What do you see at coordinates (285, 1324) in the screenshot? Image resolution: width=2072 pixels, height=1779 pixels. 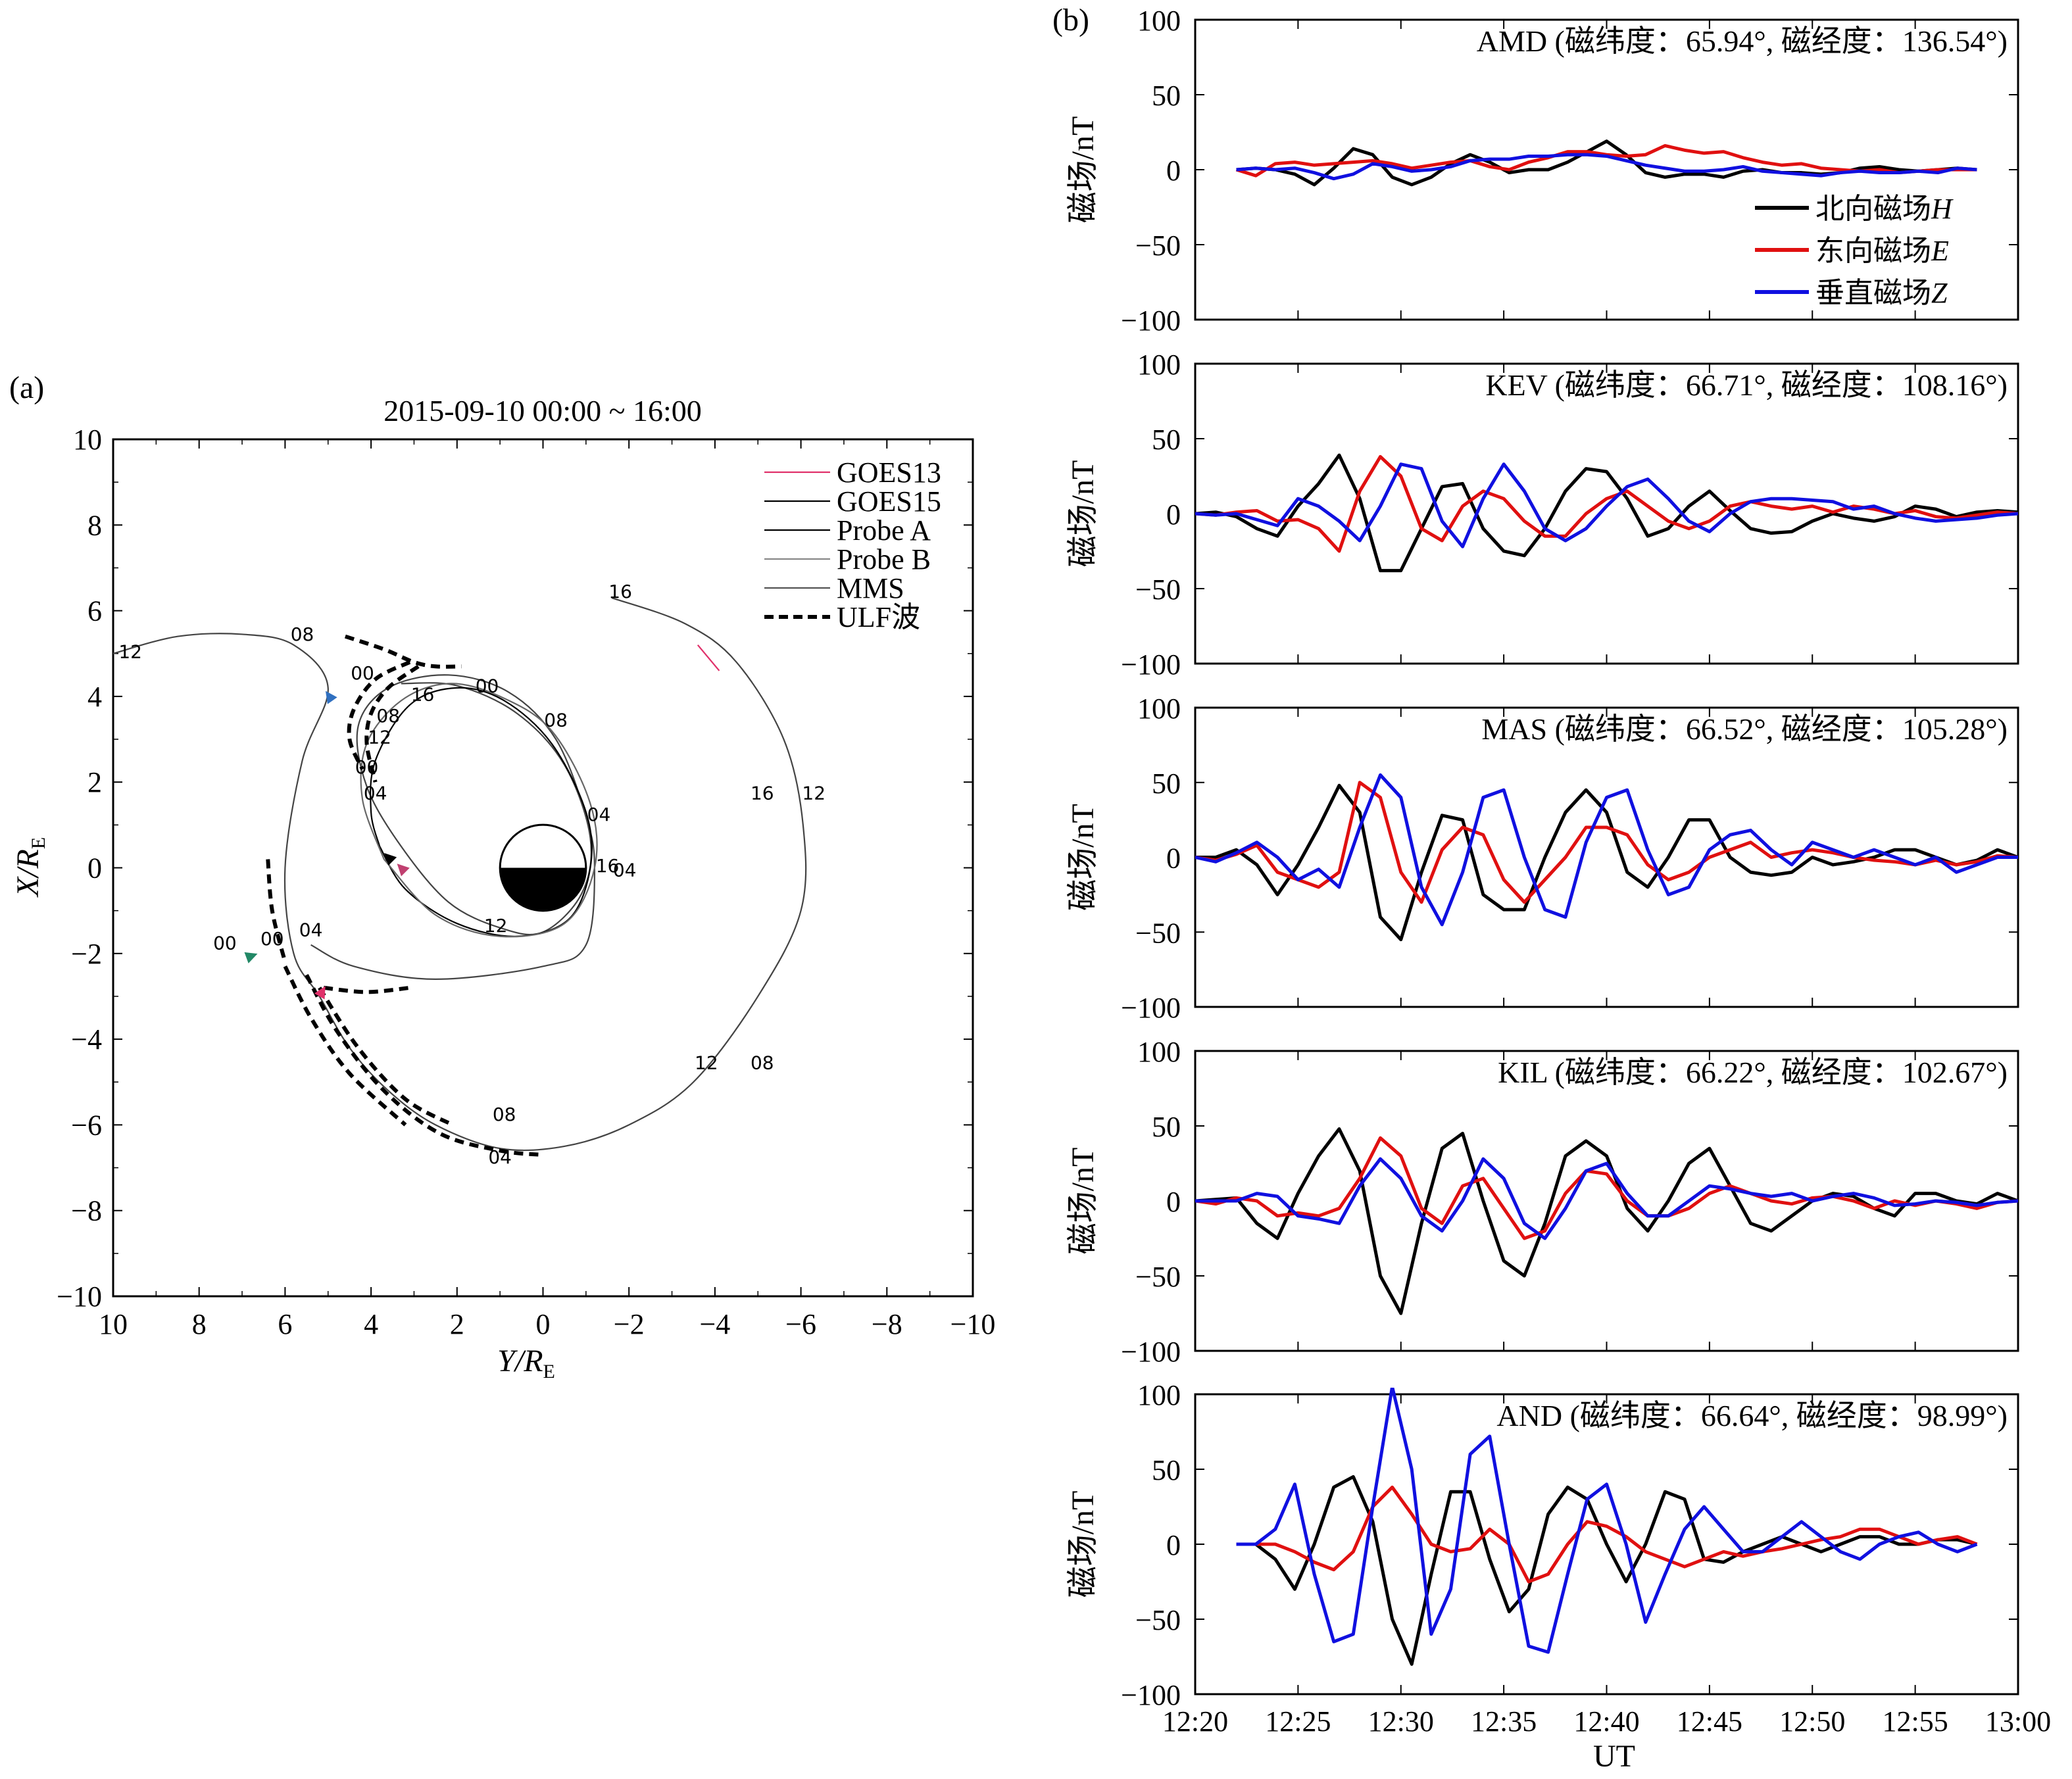 I see `orbit-x-tick-label: 6` at bounding box center [285, 1324].